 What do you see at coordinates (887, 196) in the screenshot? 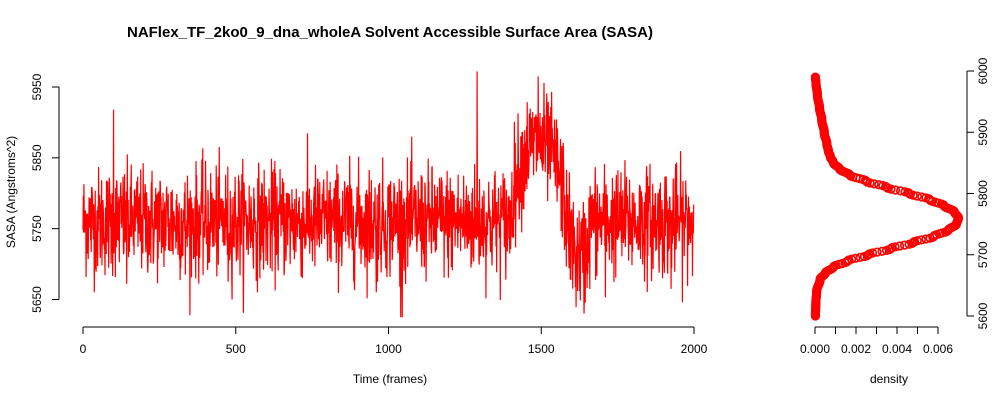
I see `density-points-group` at bounding box center [887, 196].